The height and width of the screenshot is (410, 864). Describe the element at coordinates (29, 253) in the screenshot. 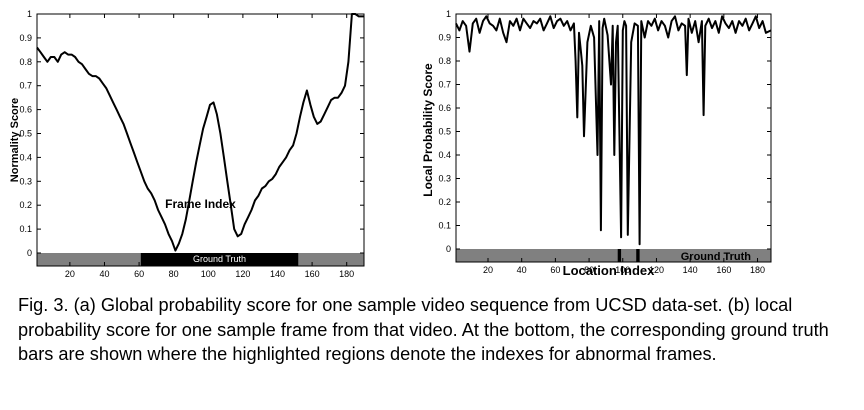

I see `chart1-y-tick-label: 0` at that location.